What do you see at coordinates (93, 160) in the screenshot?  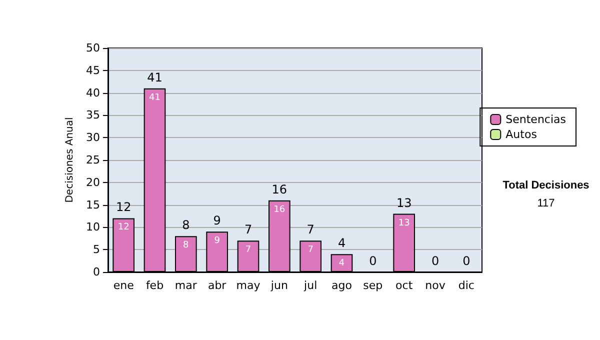 I see `y-tick-label: 25` at bounding box center [93, 160].